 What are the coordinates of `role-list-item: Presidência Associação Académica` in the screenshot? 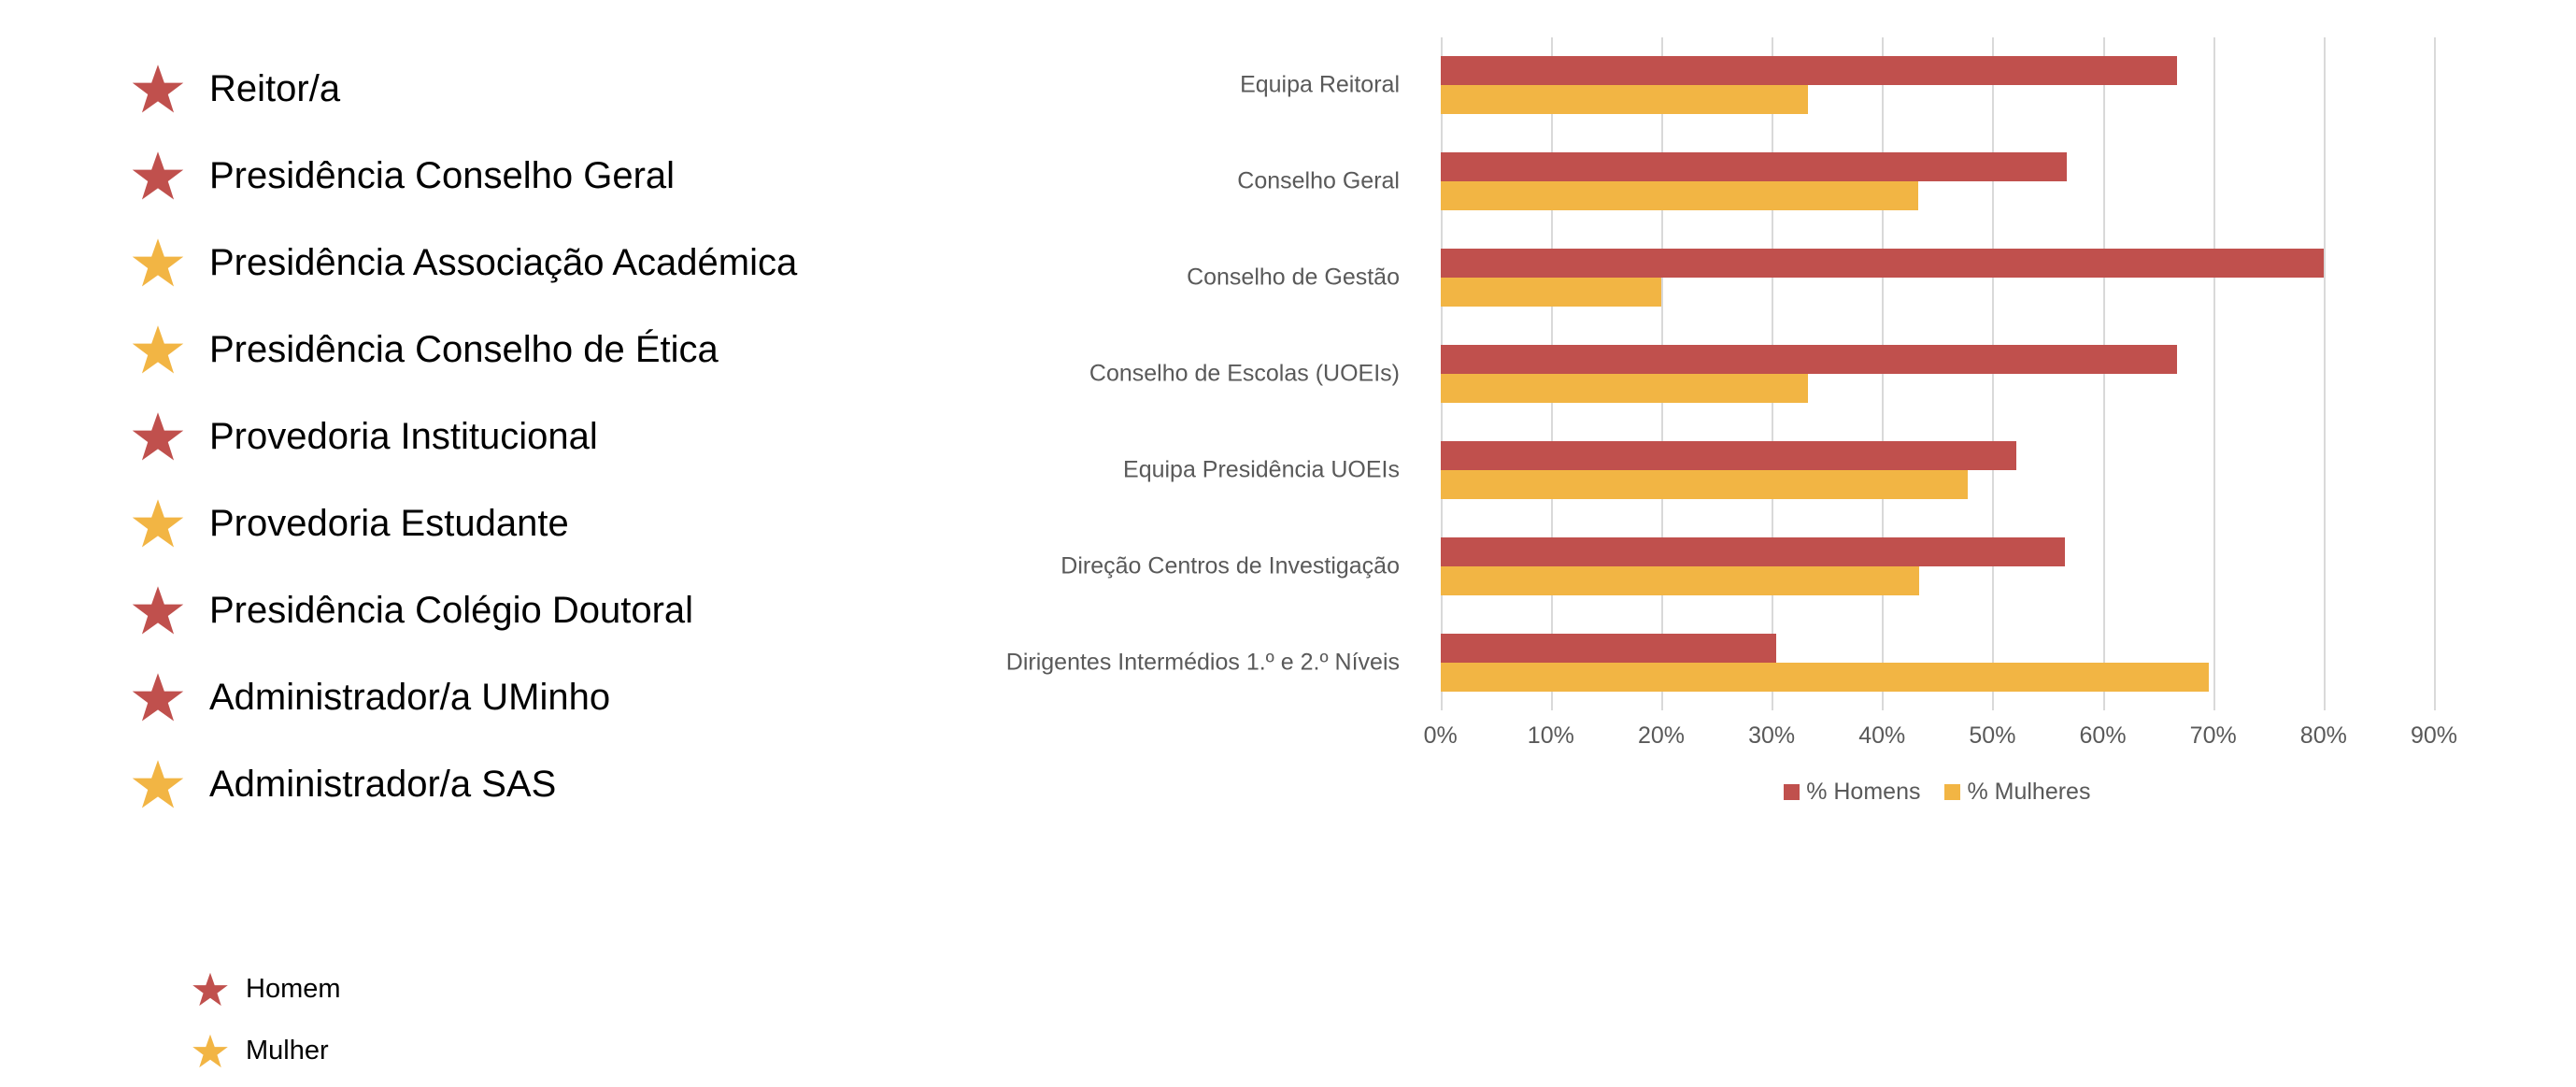 It's located at (532, 263).